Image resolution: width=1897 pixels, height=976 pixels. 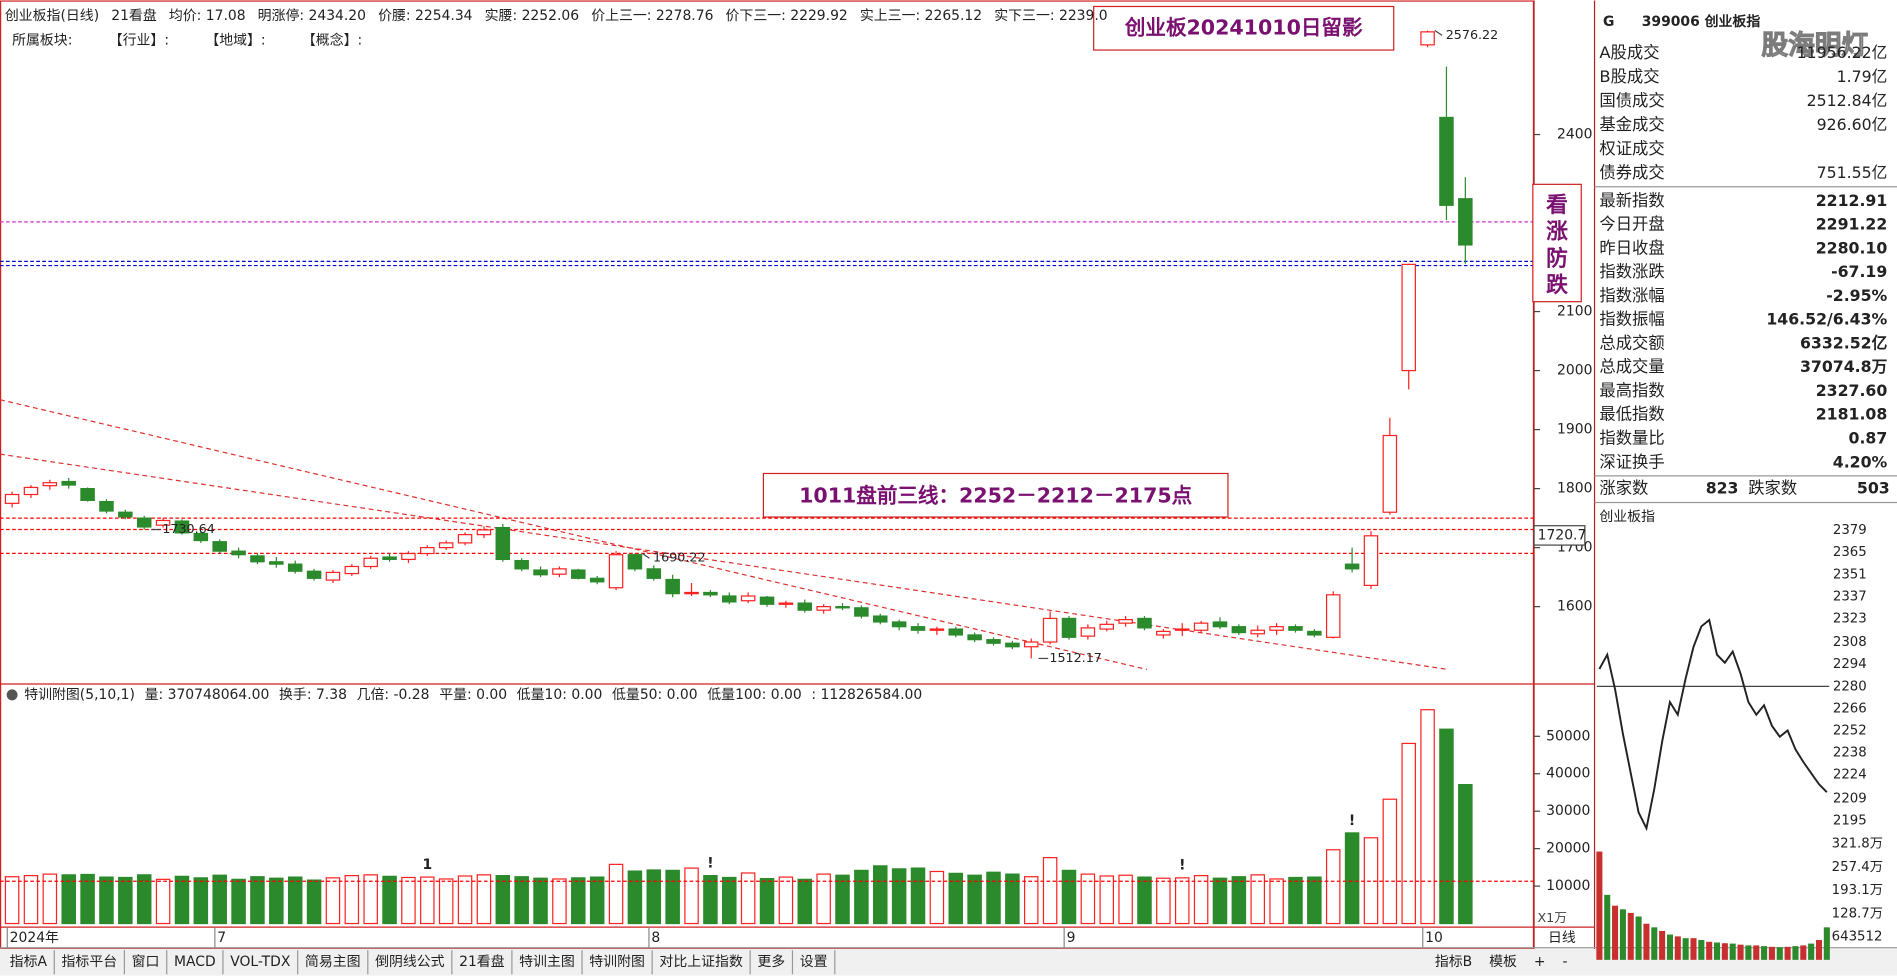 I want to click on panel-label: 最高指数, so click(x=1631, y=390).